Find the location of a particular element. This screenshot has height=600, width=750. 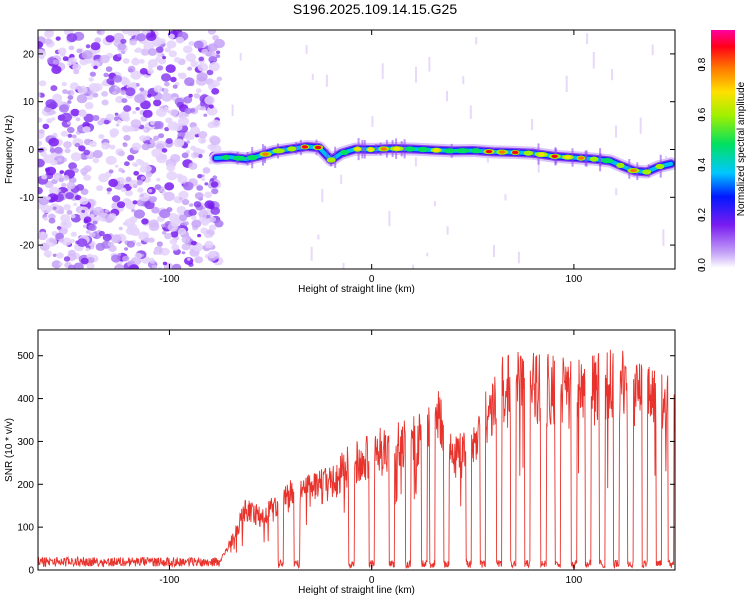

ridge-peak is located at coordinates (397, 149).